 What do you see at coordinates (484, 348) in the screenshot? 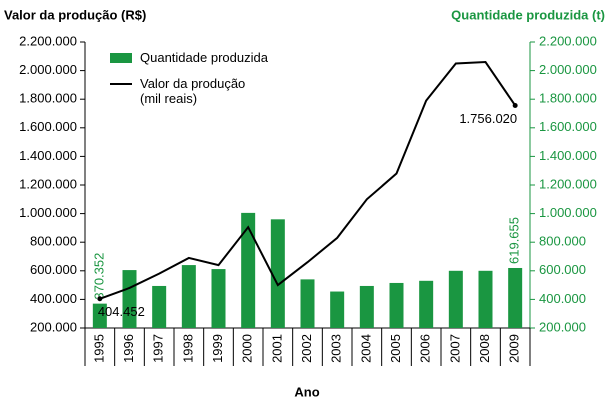
I see `x-tick-label: 2008` at bounding box center [484, 348].